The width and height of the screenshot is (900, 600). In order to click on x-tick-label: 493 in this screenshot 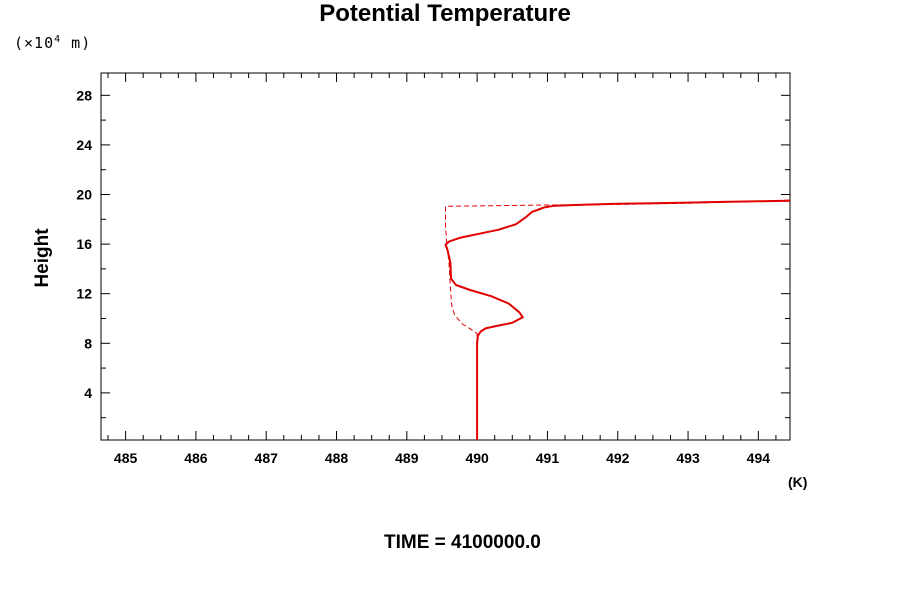, I will do `click(688, 458)`.